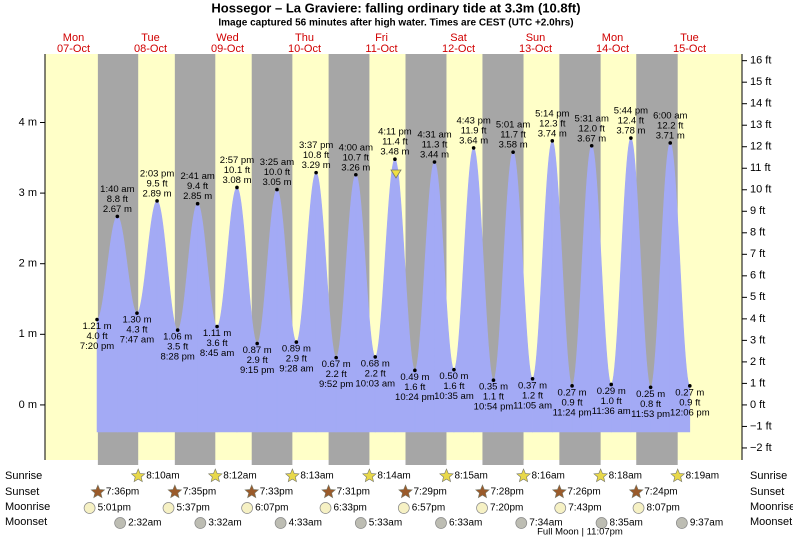 The height and width of the screenshot is (539, 793). Describe the element at coordinates (73, 49) in the screenshot. I see `day-date: 07-Oct` at that location.